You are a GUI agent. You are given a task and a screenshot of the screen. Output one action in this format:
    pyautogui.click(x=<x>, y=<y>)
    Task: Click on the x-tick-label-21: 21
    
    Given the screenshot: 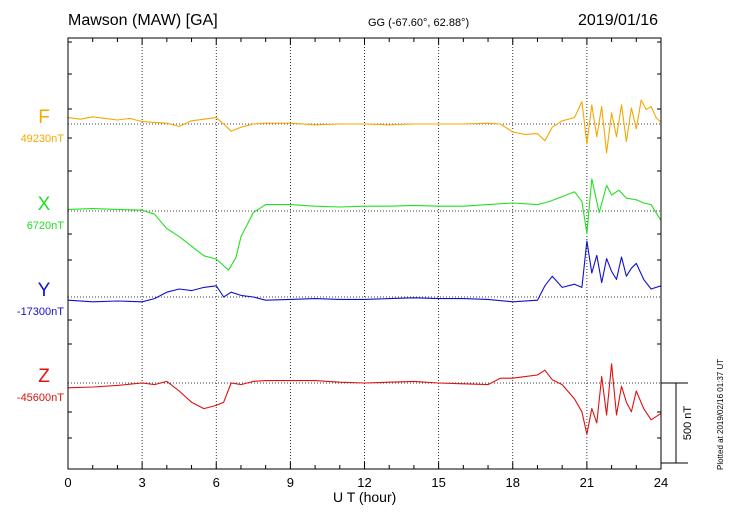 What is the action you would take?
    pyautogui.click(x=587, y=482)
    